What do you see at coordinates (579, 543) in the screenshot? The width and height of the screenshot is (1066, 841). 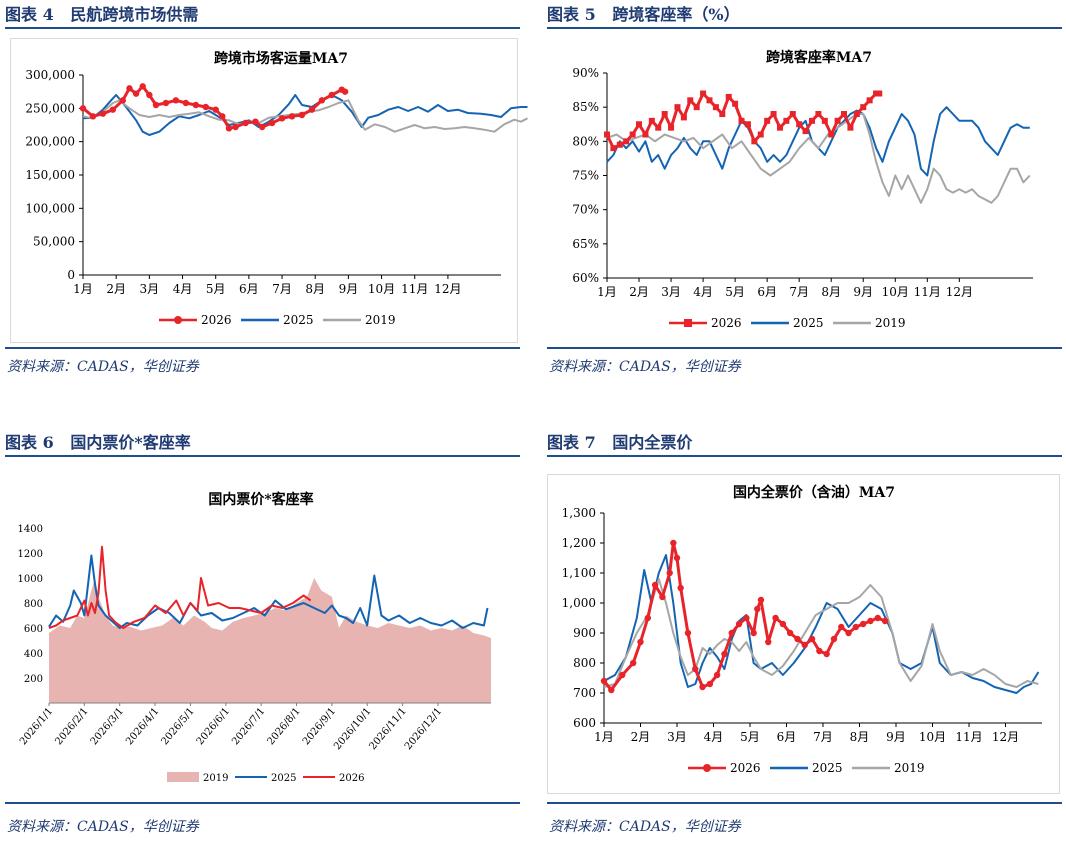 I see `y-tick-label: 1,200` at bounding box center [579, 543].